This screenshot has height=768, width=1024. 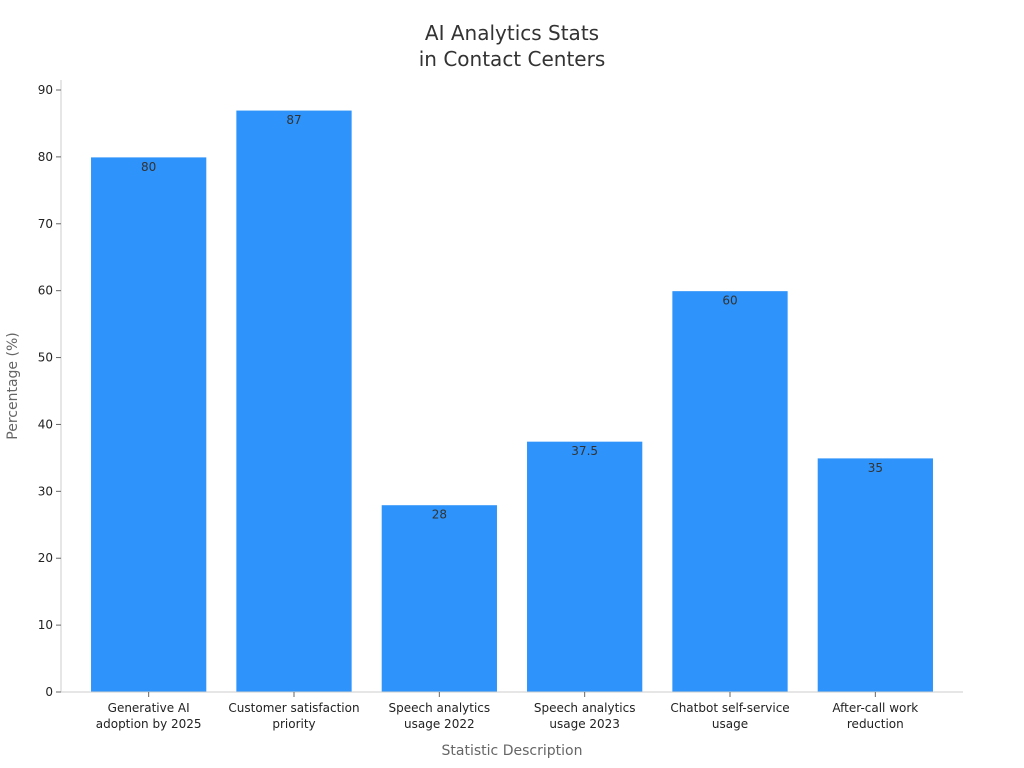 What do you see at coordinates (45, 90) in the screenshot?
I see `y-tick-label: 90` at bounding box center [45, 90].